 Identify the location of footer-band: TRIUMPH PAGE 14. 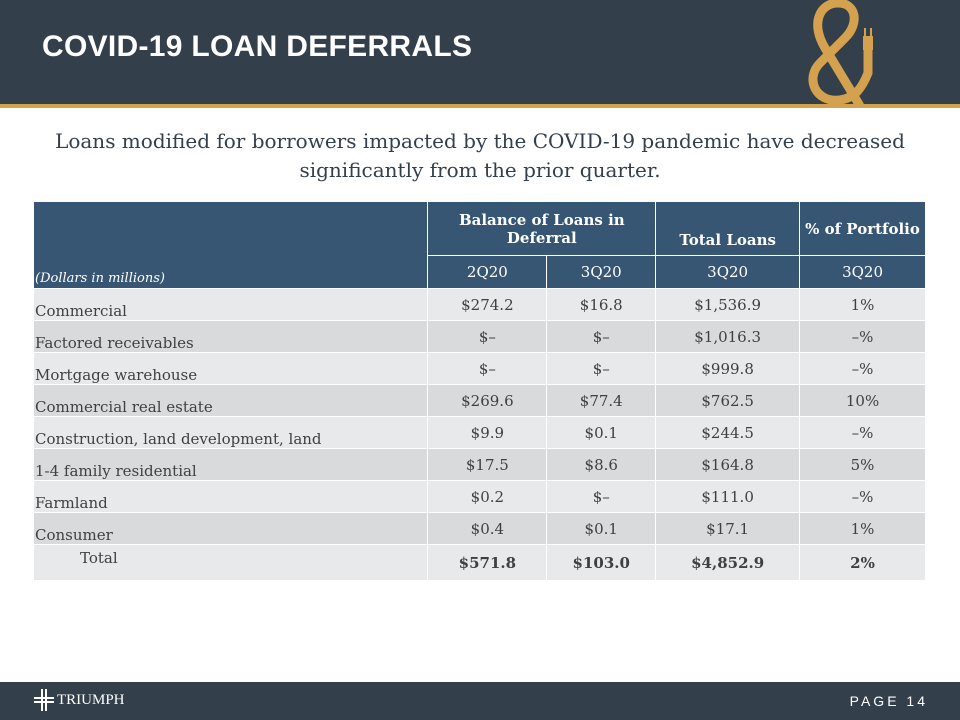
(480, 701).